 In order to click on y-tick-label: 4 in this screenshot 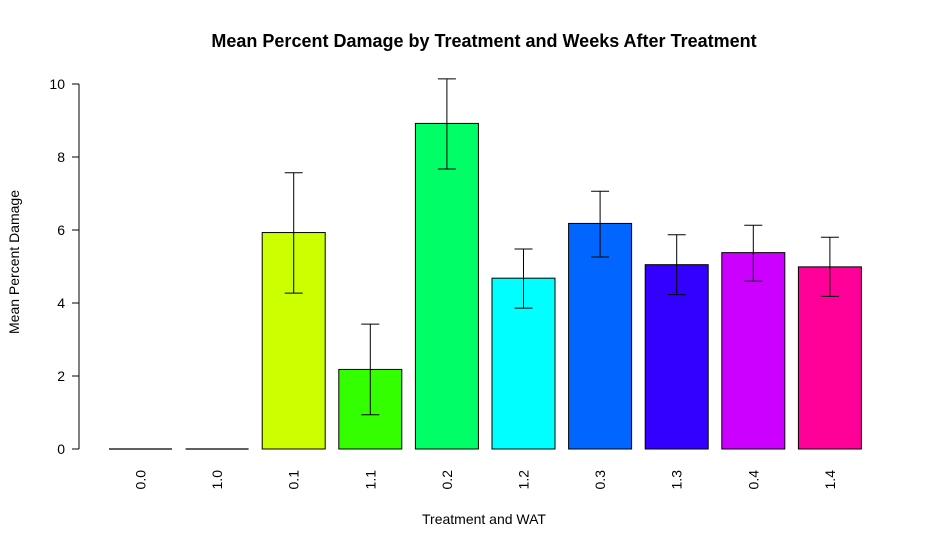, I will do `click(61, 303)`.